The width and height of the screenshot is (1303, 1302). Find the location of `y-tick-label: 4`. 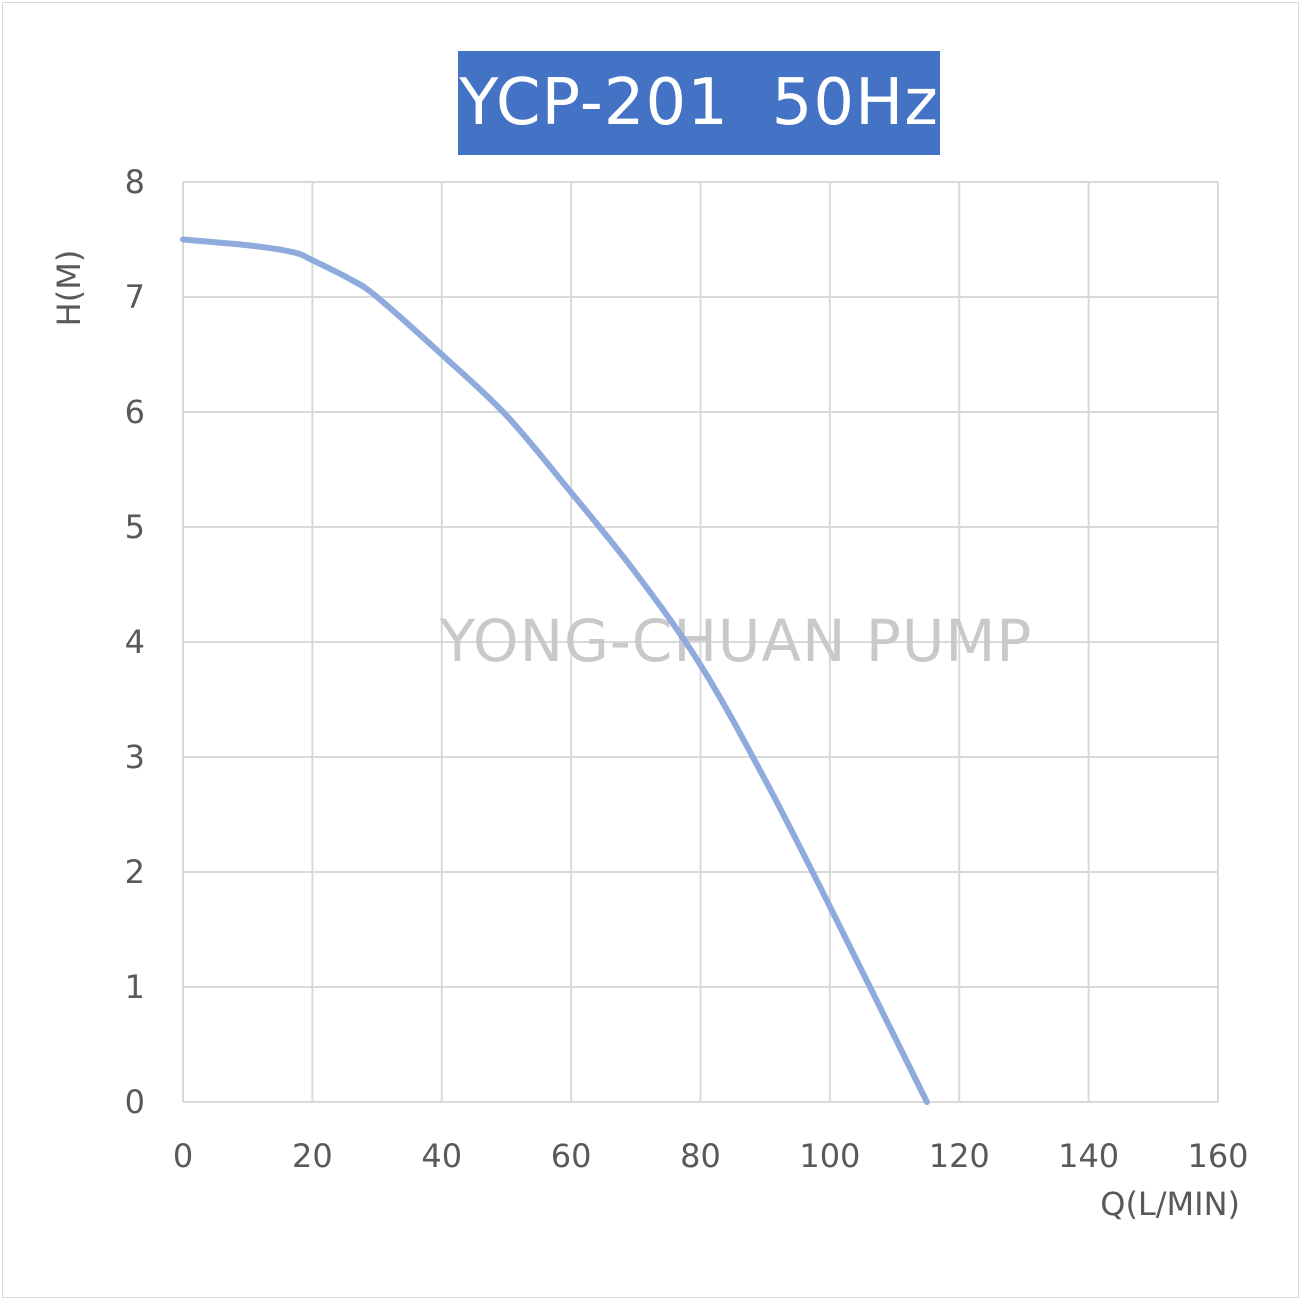

y-tick-label: 4 is located at coordinates (135, 642).